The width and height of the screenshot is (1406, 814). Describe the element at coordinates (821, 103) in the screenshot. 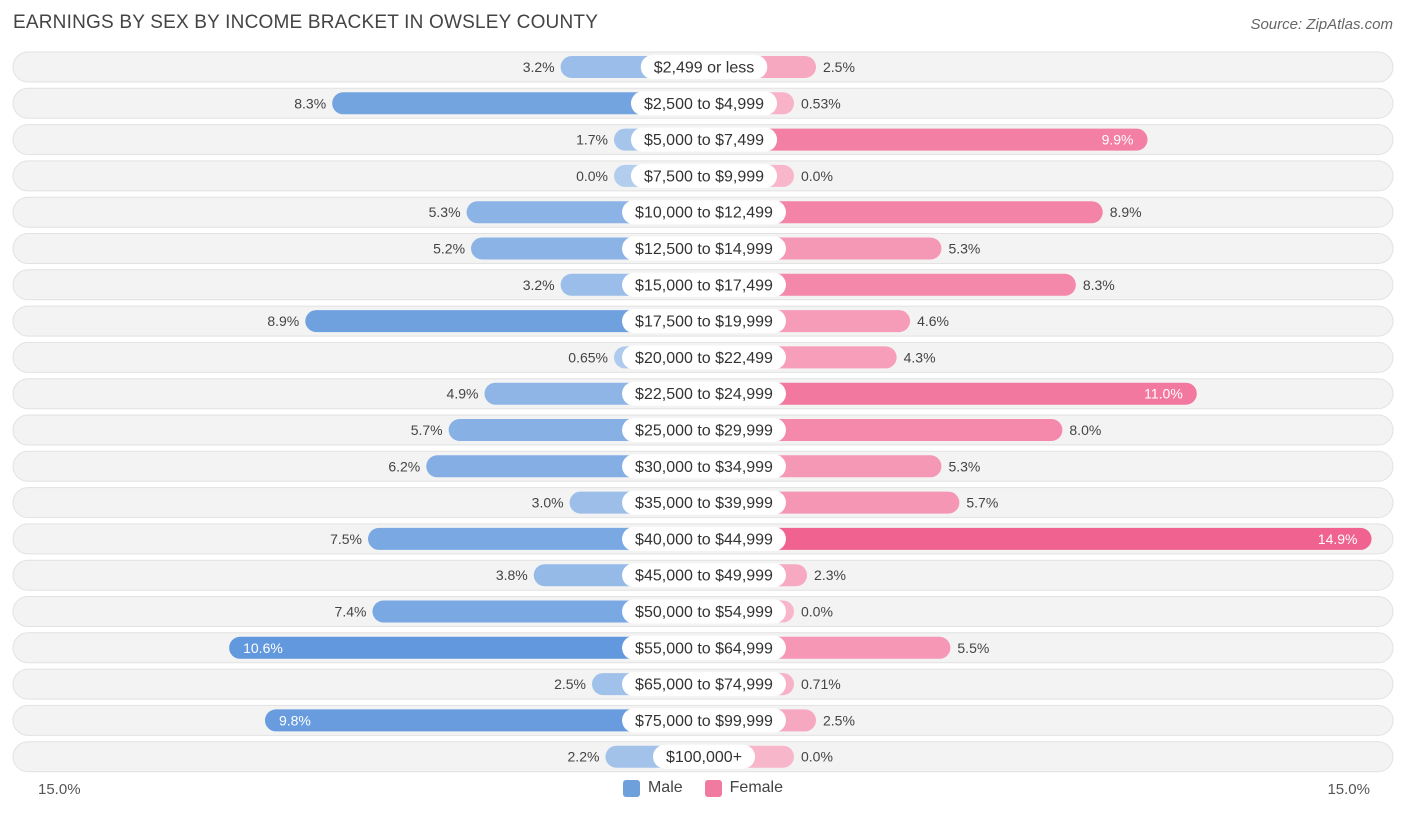

I see `value-label-female: 0.53%` at that location.